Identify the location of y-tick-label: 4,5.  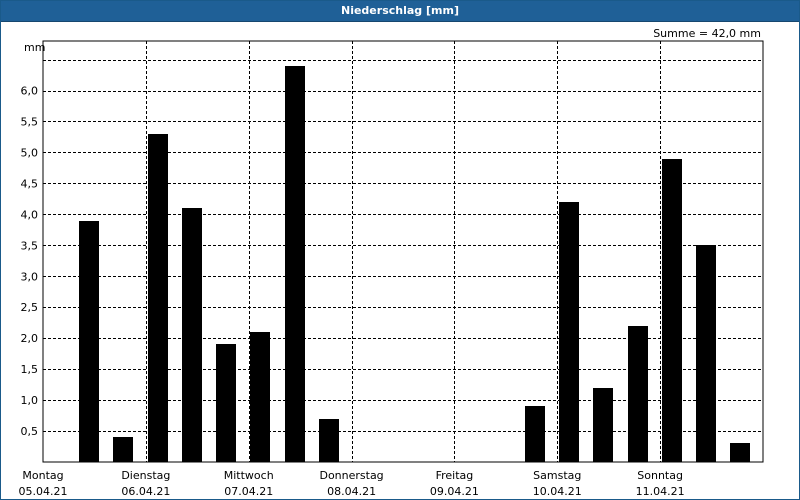
(30, 183).